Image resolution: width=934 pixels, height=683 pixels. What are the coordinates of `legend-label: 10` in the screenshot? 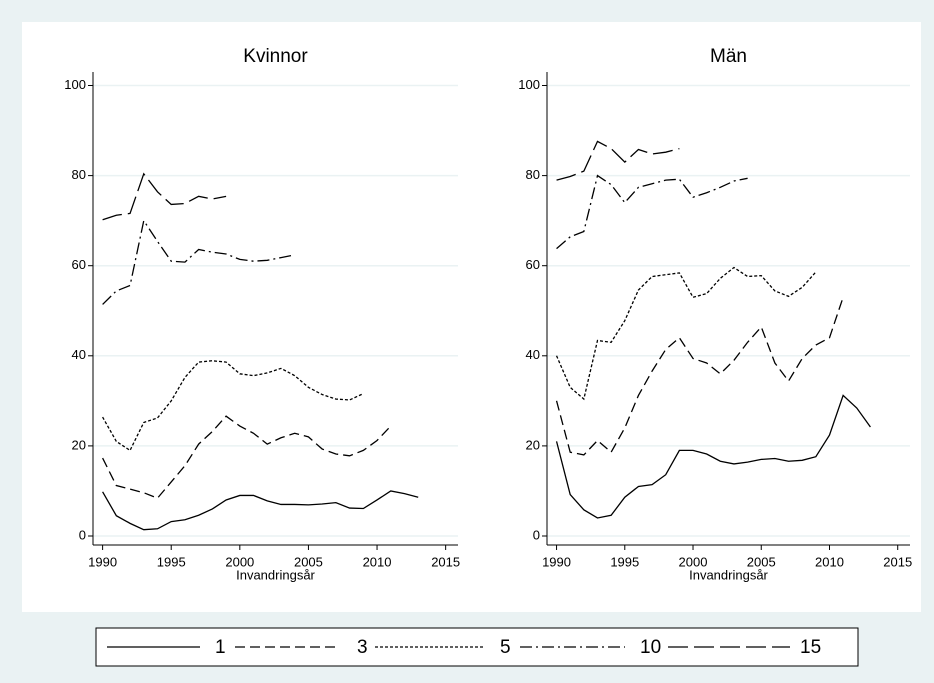 It's located at (650, 647).